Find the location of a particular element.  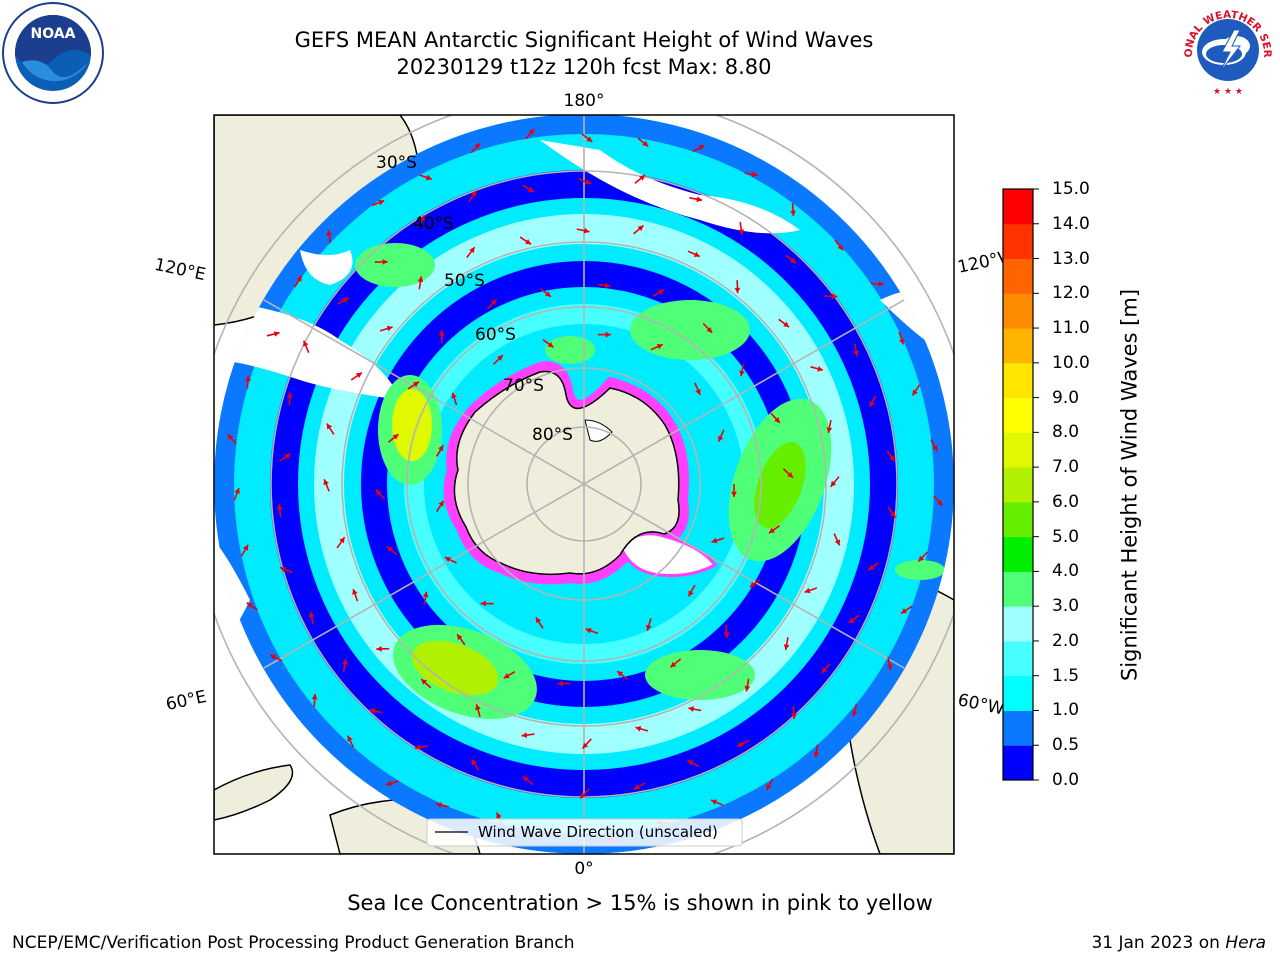

colorbar-tick-label: 7.0 is located at coordinates (1066, 467).